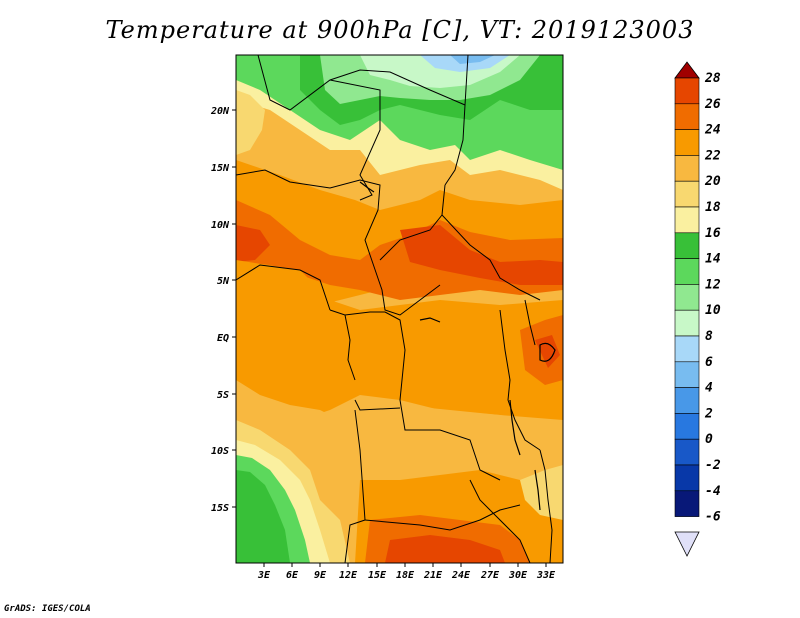 The image size is (800, 618). I want to click on lat-label-10s: 10S, so click(220, 451).